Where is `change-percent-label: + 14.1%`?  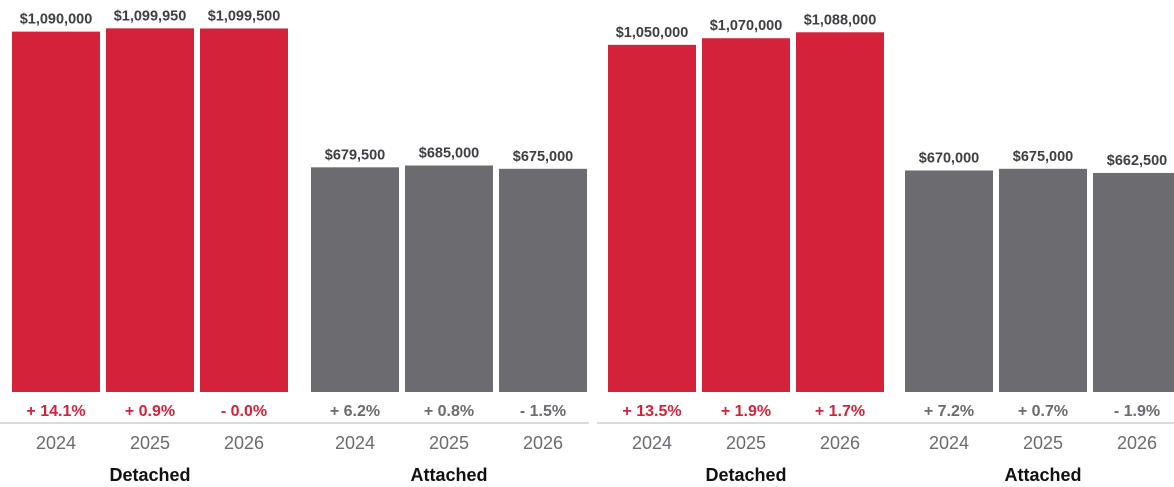
change-percent-label: + 14.1% is located at coordinates (55, 411).